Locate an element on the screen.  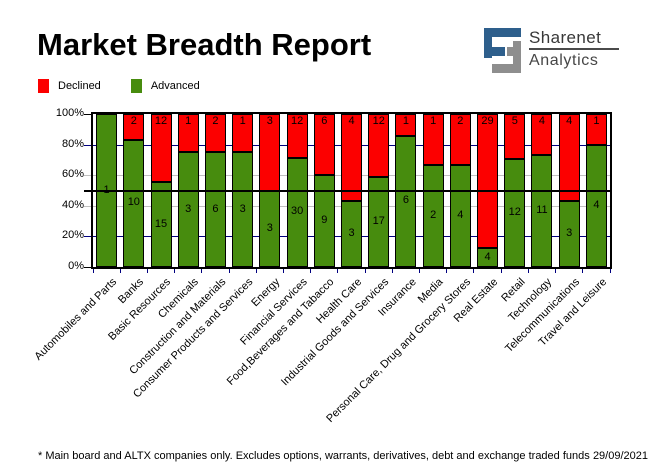
fifty-percent-line is located at coordinates (347, 190).